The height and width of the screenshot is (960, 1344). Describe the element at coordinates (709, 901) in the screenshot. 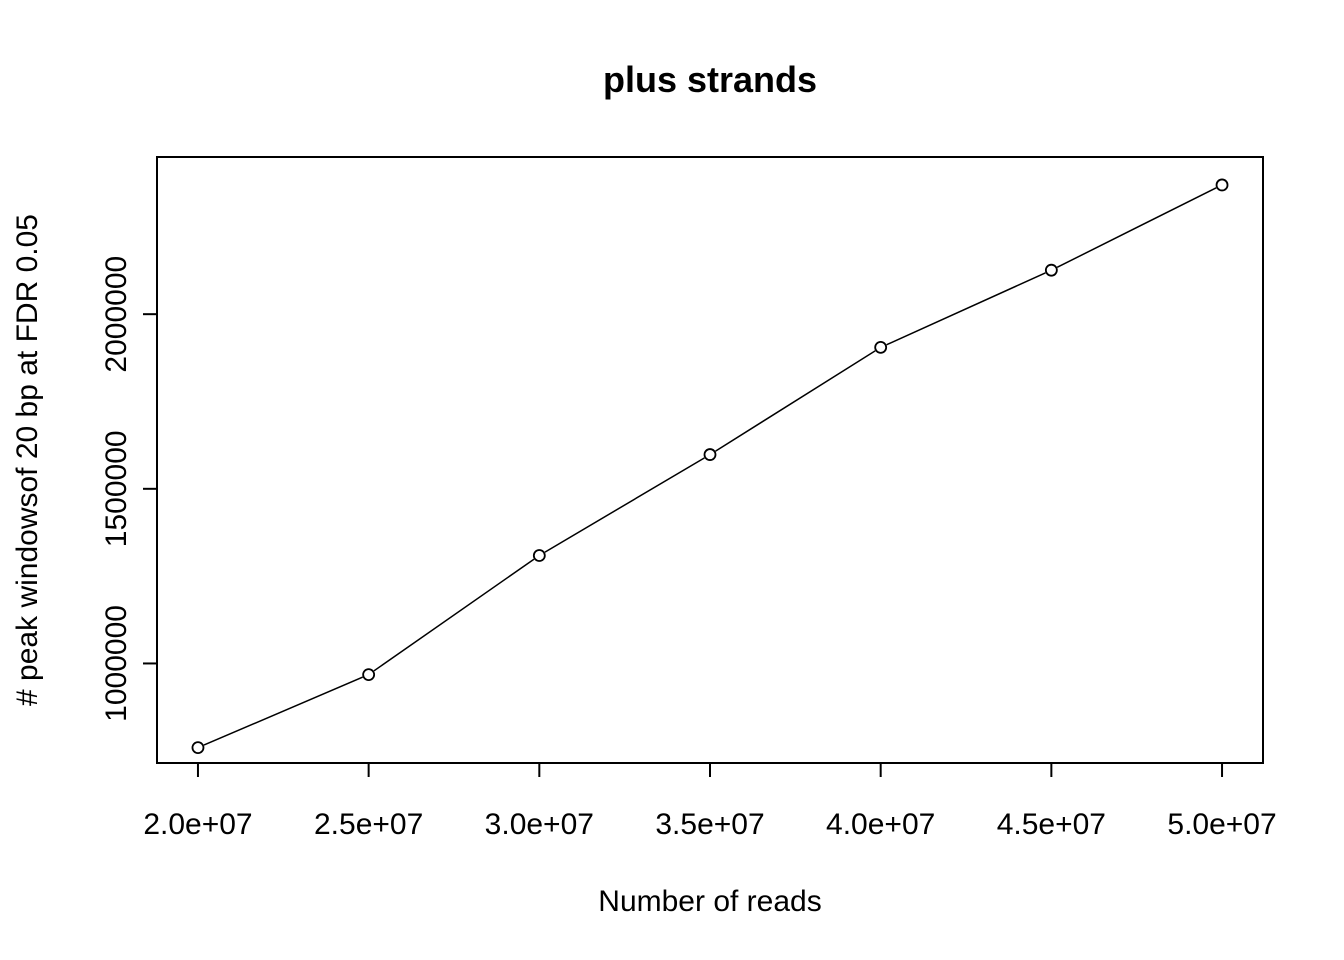

I see `x-axis-label: Number of reads` at that location.